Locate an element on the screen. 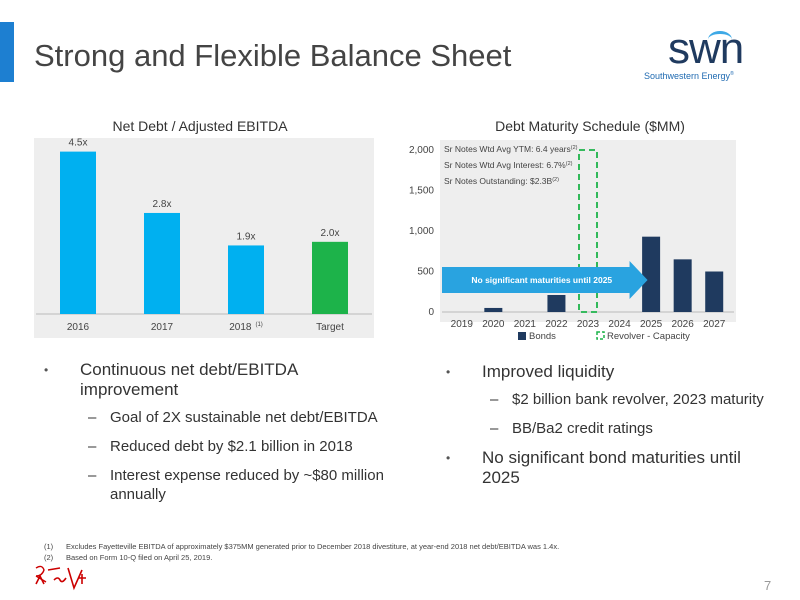 This screenshot has height=600, width=800. x-tick-label: Target is located at coordinates (330, 327).